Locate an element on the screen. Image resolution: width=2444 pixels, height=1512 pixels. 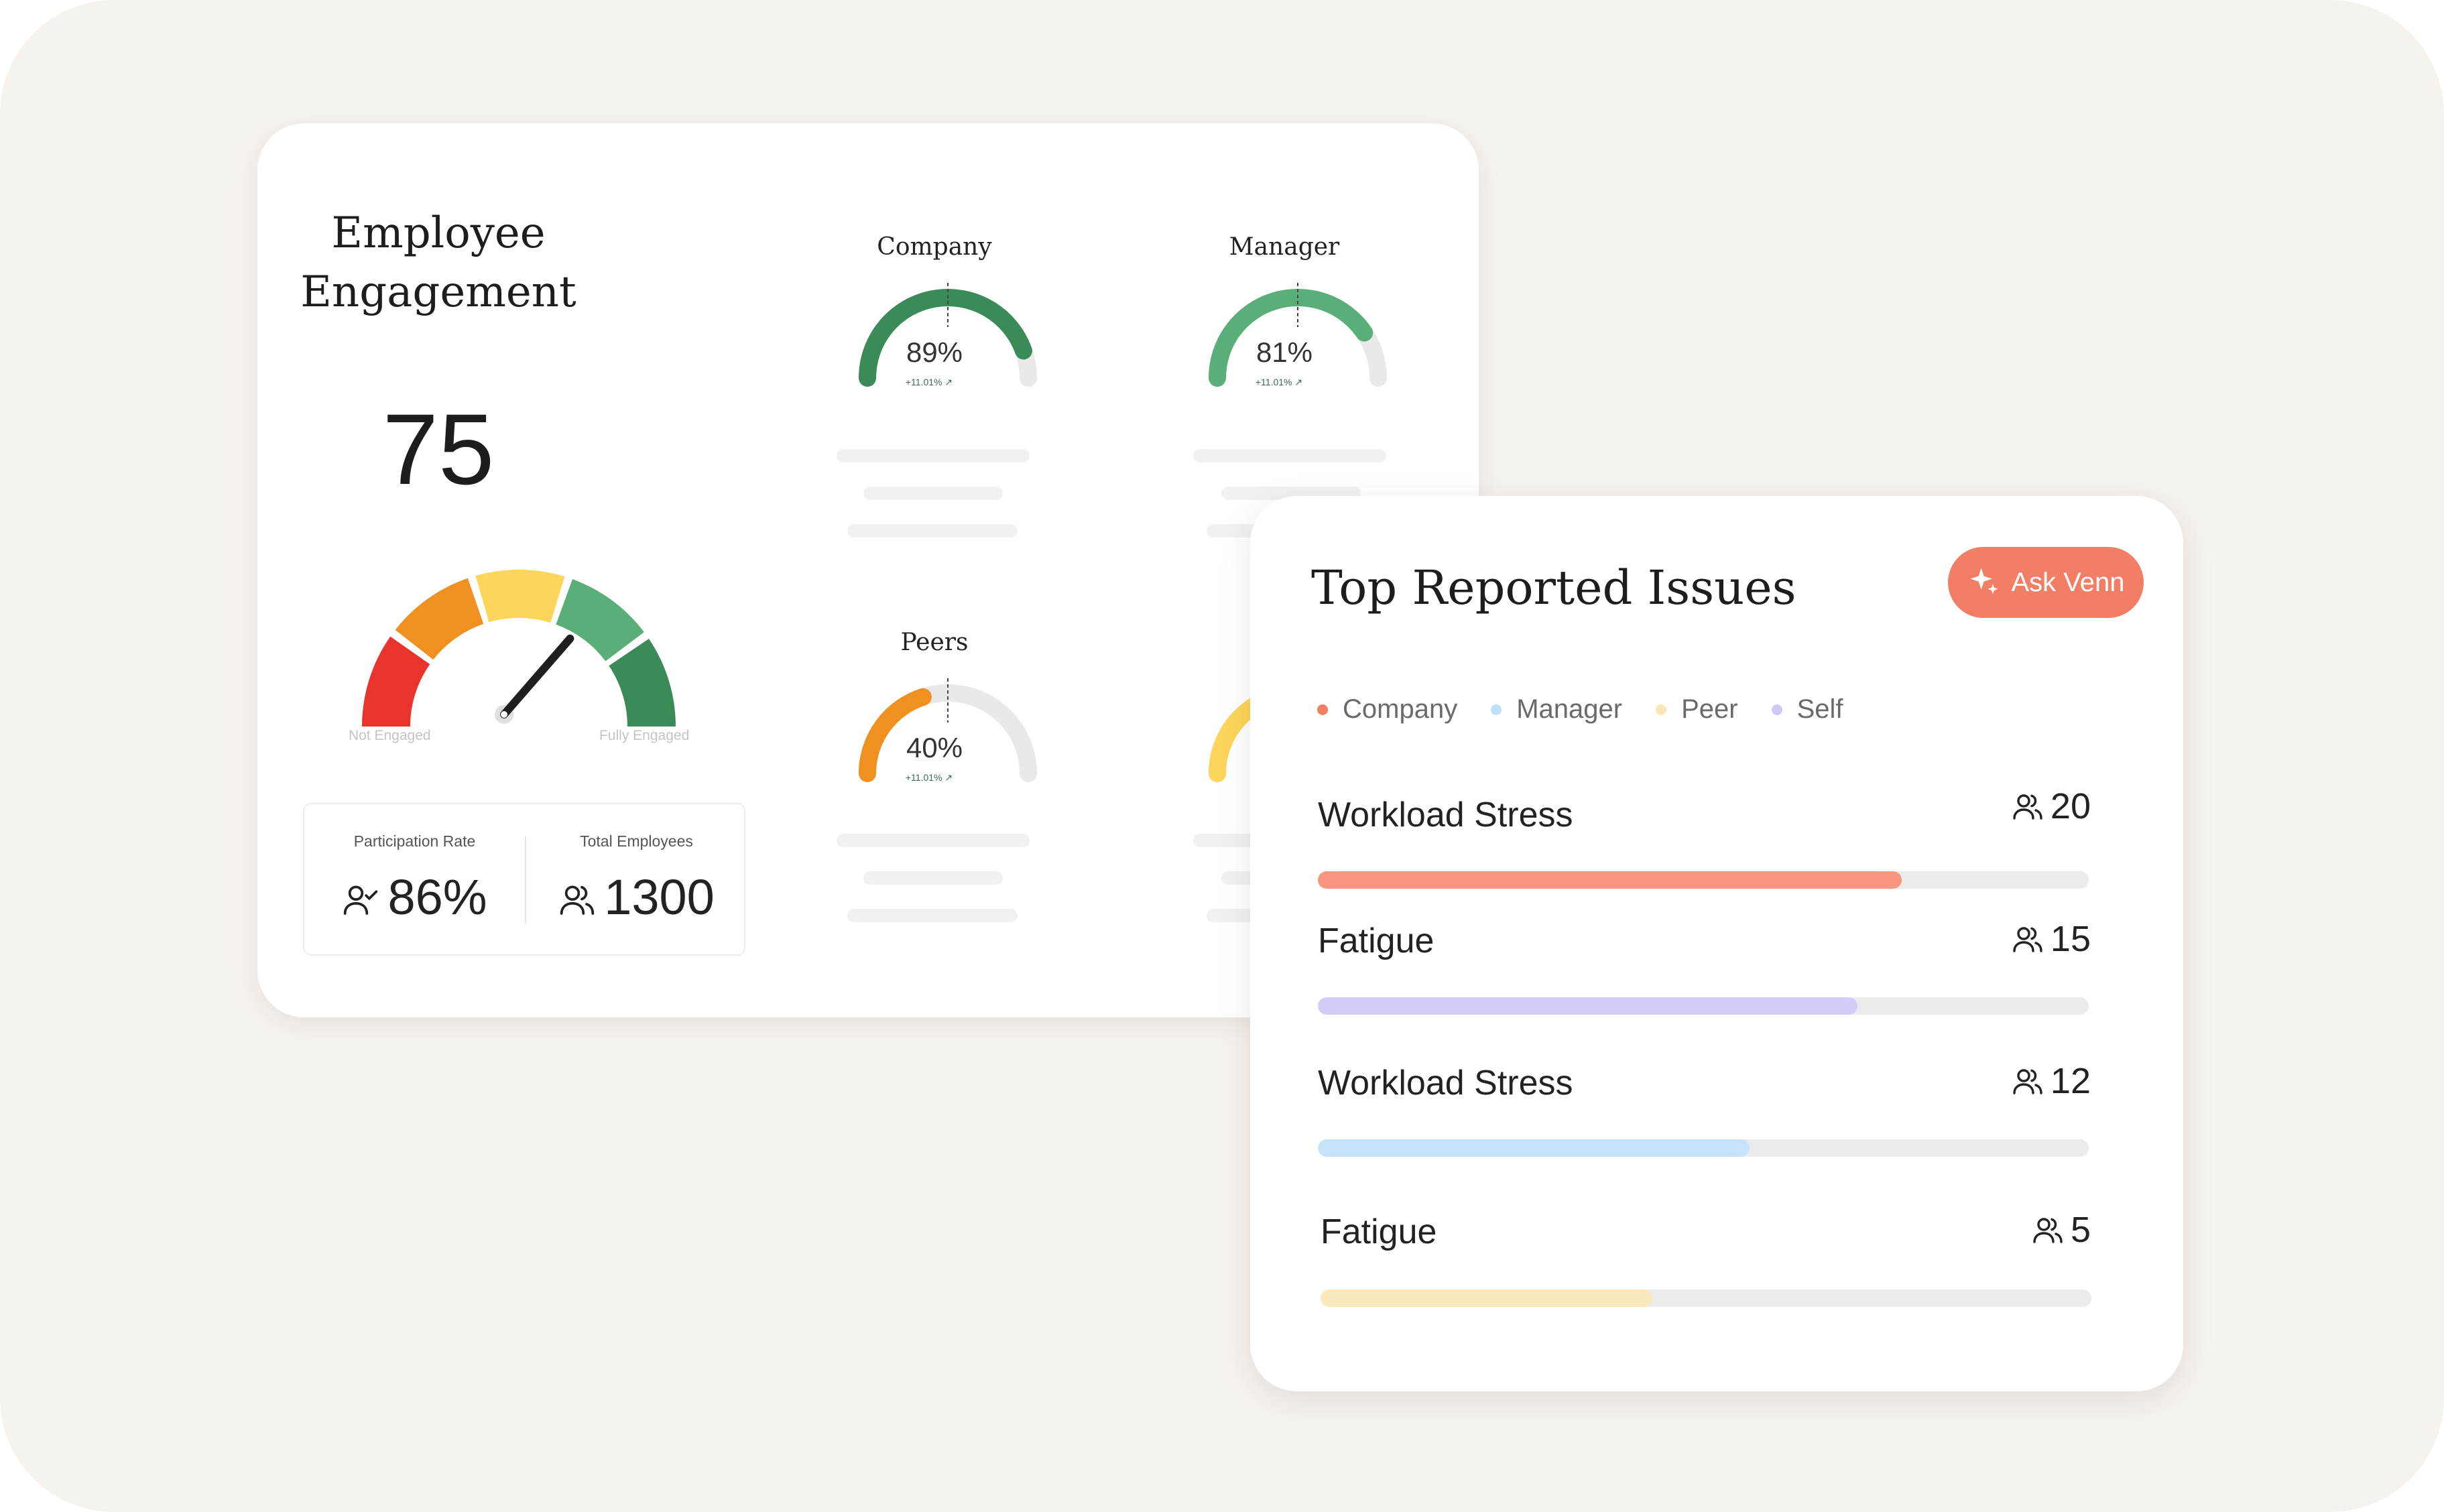
ask-venn-button: Ask Venn is located at coordinates (2046, 582).